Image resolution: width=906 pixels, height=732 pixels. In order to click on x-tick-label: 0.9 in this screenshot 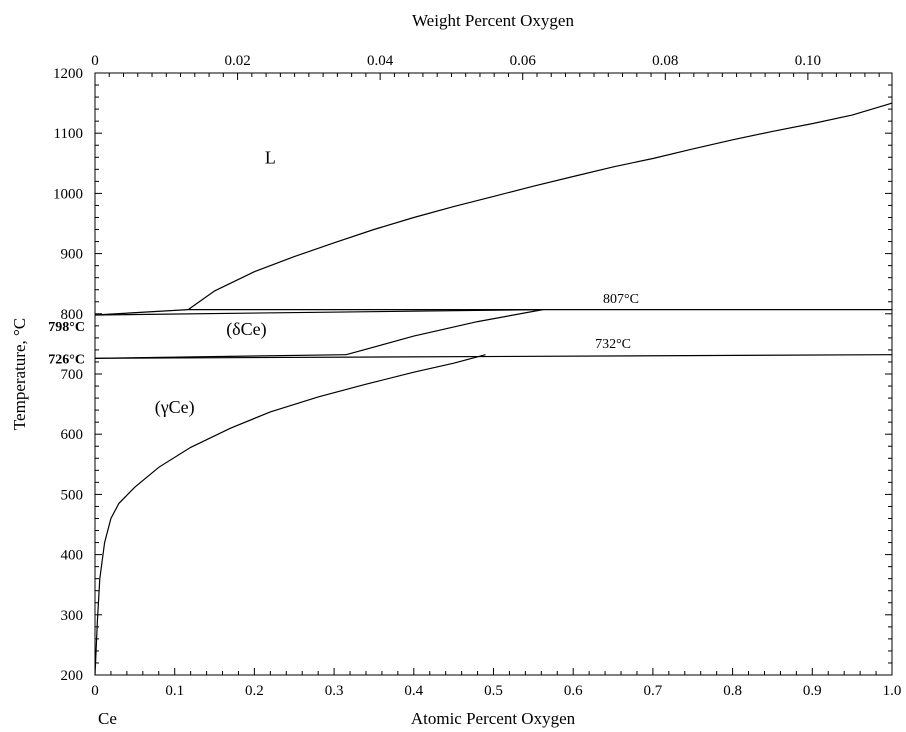, I will do `click(812, 691)`.